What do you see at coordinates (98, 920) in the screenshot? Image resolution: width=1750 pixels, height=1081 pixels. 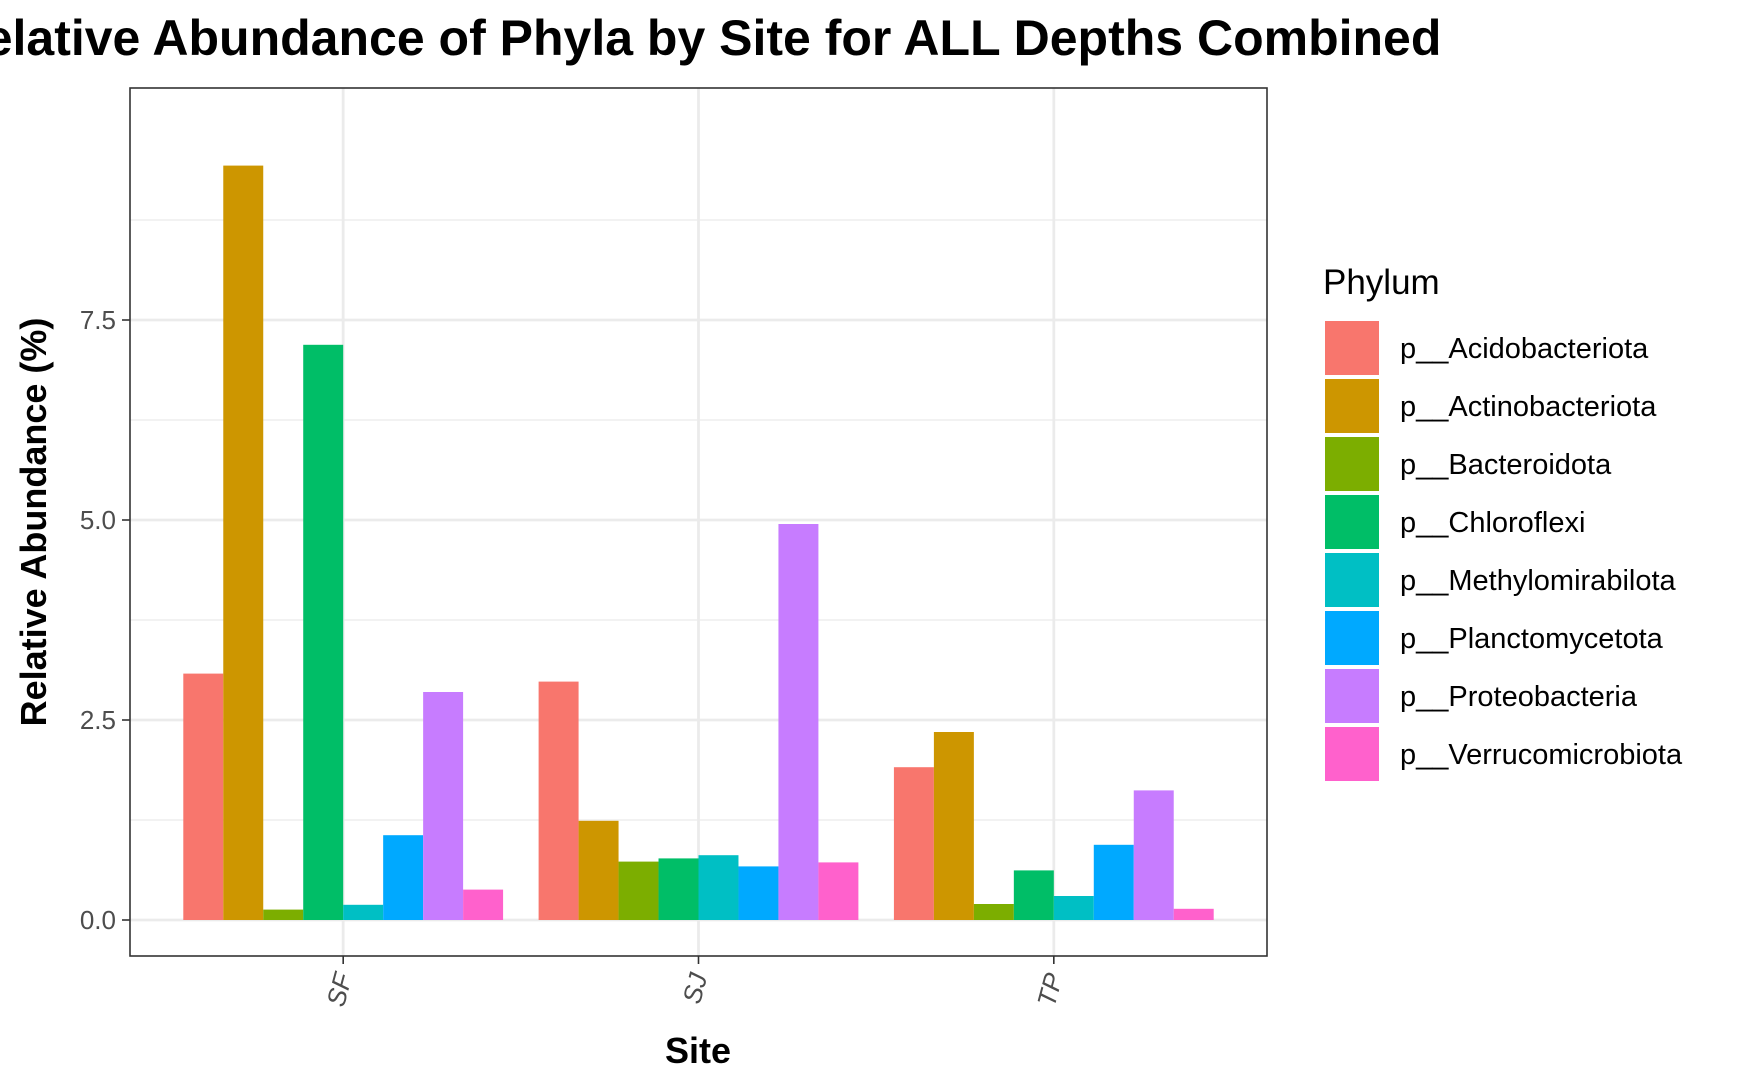 I see `y-tick-label: 0.0` at bounding box center [98, 920].